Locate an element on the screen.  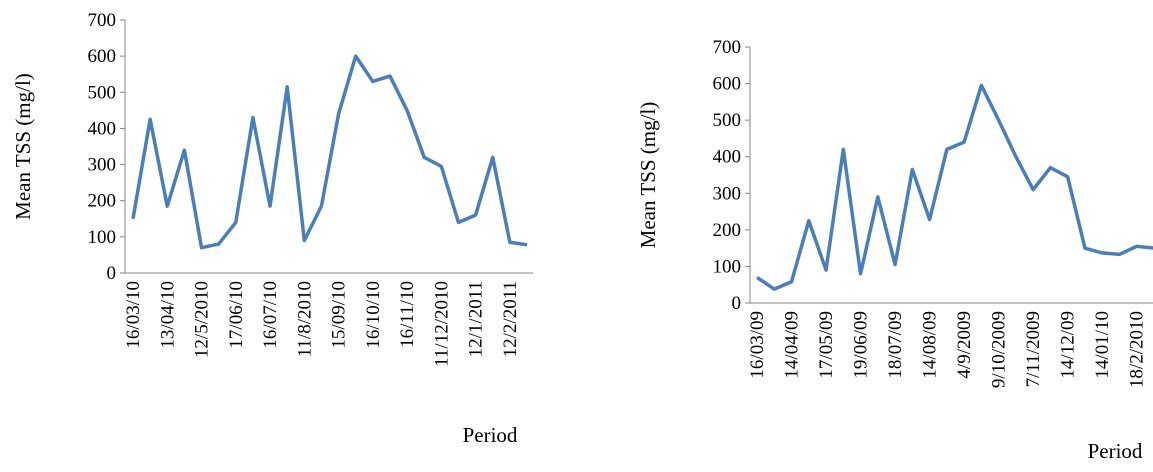
x-tick-label: 11/8/2010 is located at coordinates (304, 319).